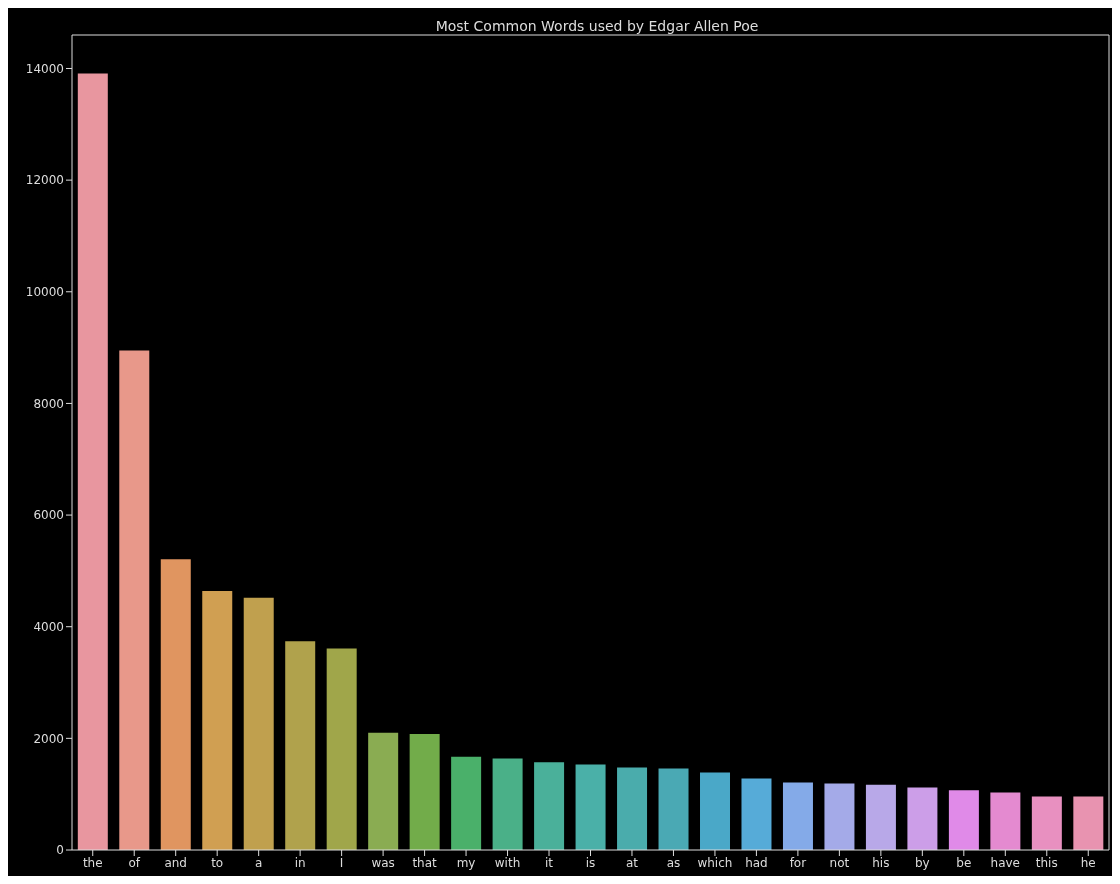 The height and width of the screenshot is (884, 1120). I want to click on x-tick-label: to, so click(217, 862).